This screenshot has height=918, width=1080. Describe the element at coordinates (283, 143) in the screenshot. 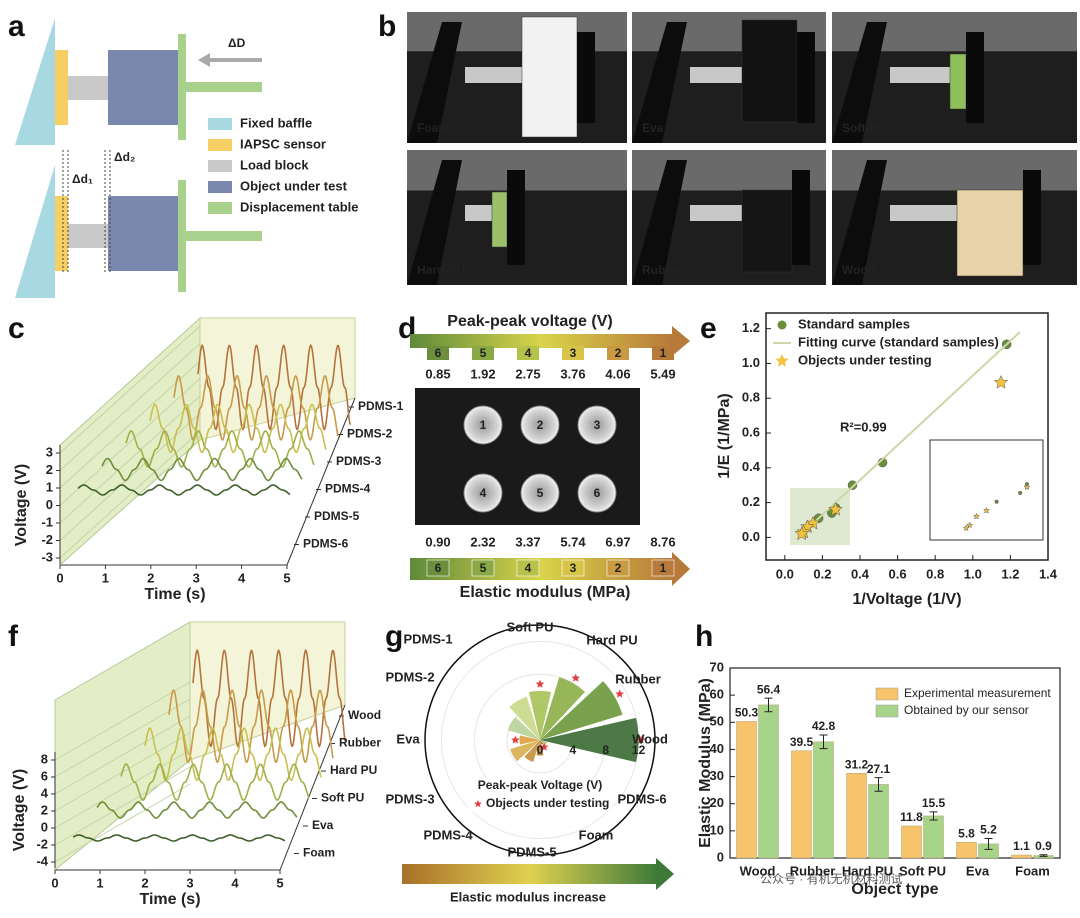

I see `legend-label: IAPSC sensor` at that location.